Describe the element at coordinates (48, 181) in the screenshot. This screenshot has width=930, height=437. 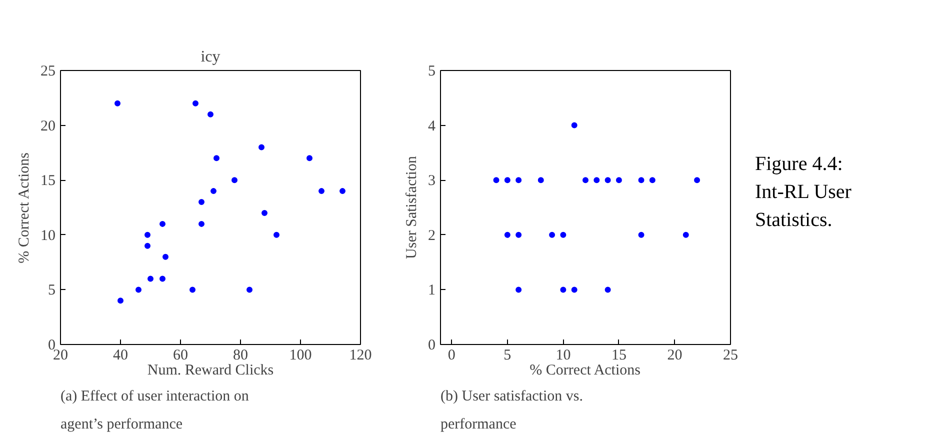
I see `y-tick-label: 15` at that location.